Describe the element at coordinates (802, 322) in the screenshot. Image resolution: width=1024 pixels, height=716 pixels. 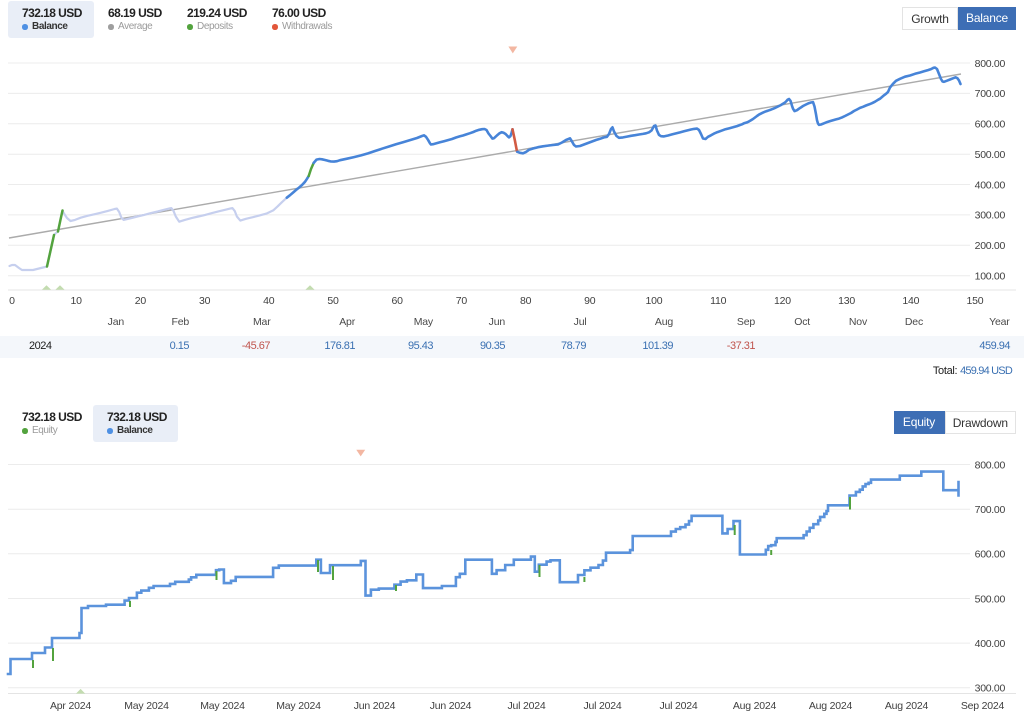
I see `svg-text: Oct` at that location.